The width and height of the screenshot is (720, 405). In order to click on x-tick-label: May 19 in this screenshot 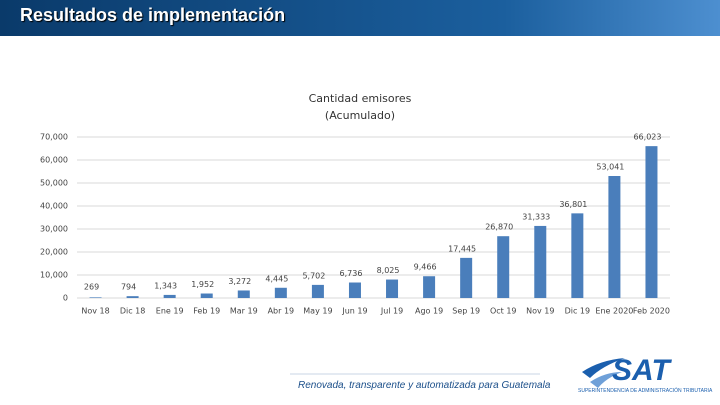, I will do `click(317, 311)`.